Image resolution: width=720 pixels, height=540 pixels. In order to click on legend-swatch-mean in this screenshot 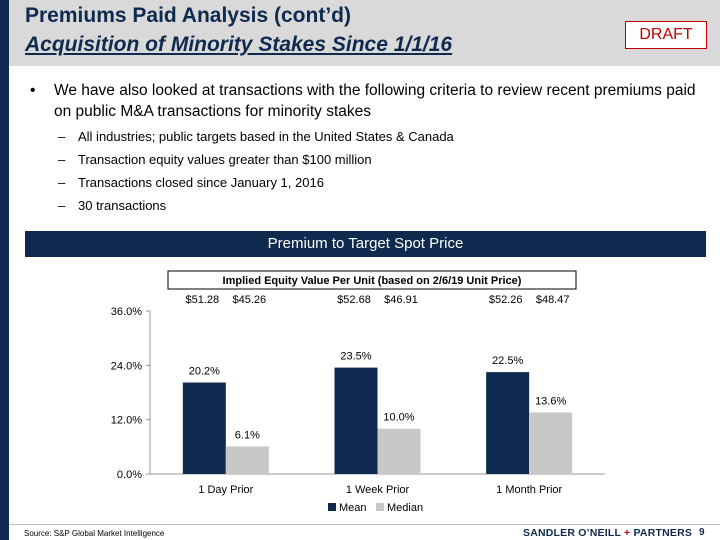, I will do `click(332, 507)`.